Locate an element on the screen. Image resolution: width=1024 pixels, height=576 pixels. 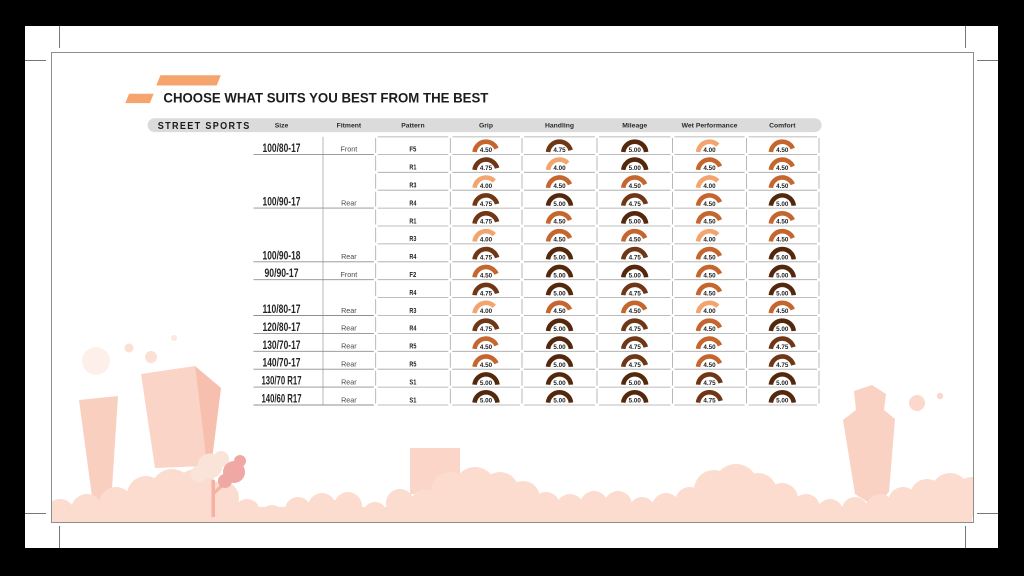
svg-text: STREET SPORTS is located at coordinates (204, 126).